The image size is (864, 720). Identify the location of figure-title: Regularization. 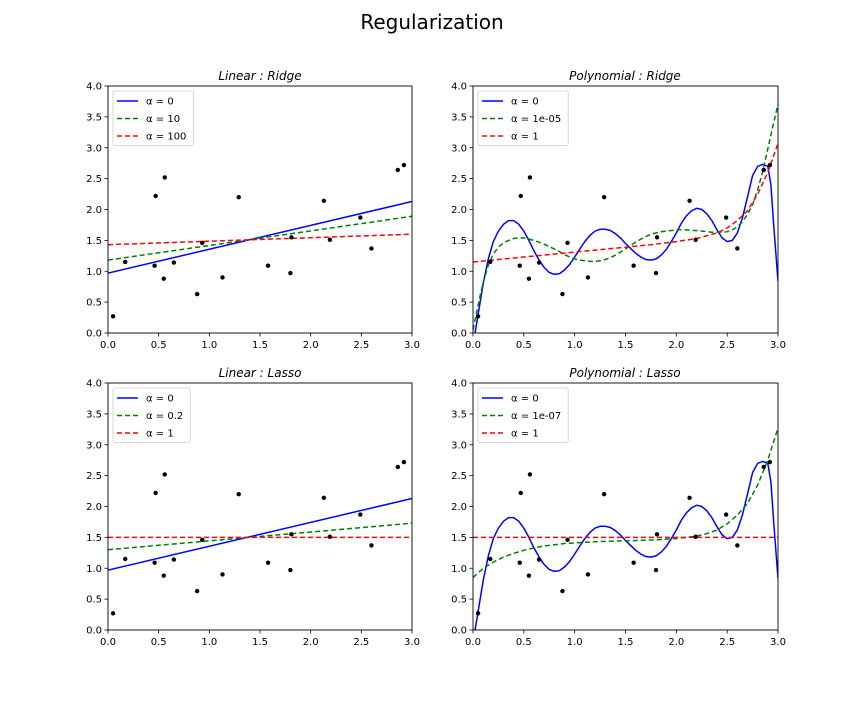
(431, 22).